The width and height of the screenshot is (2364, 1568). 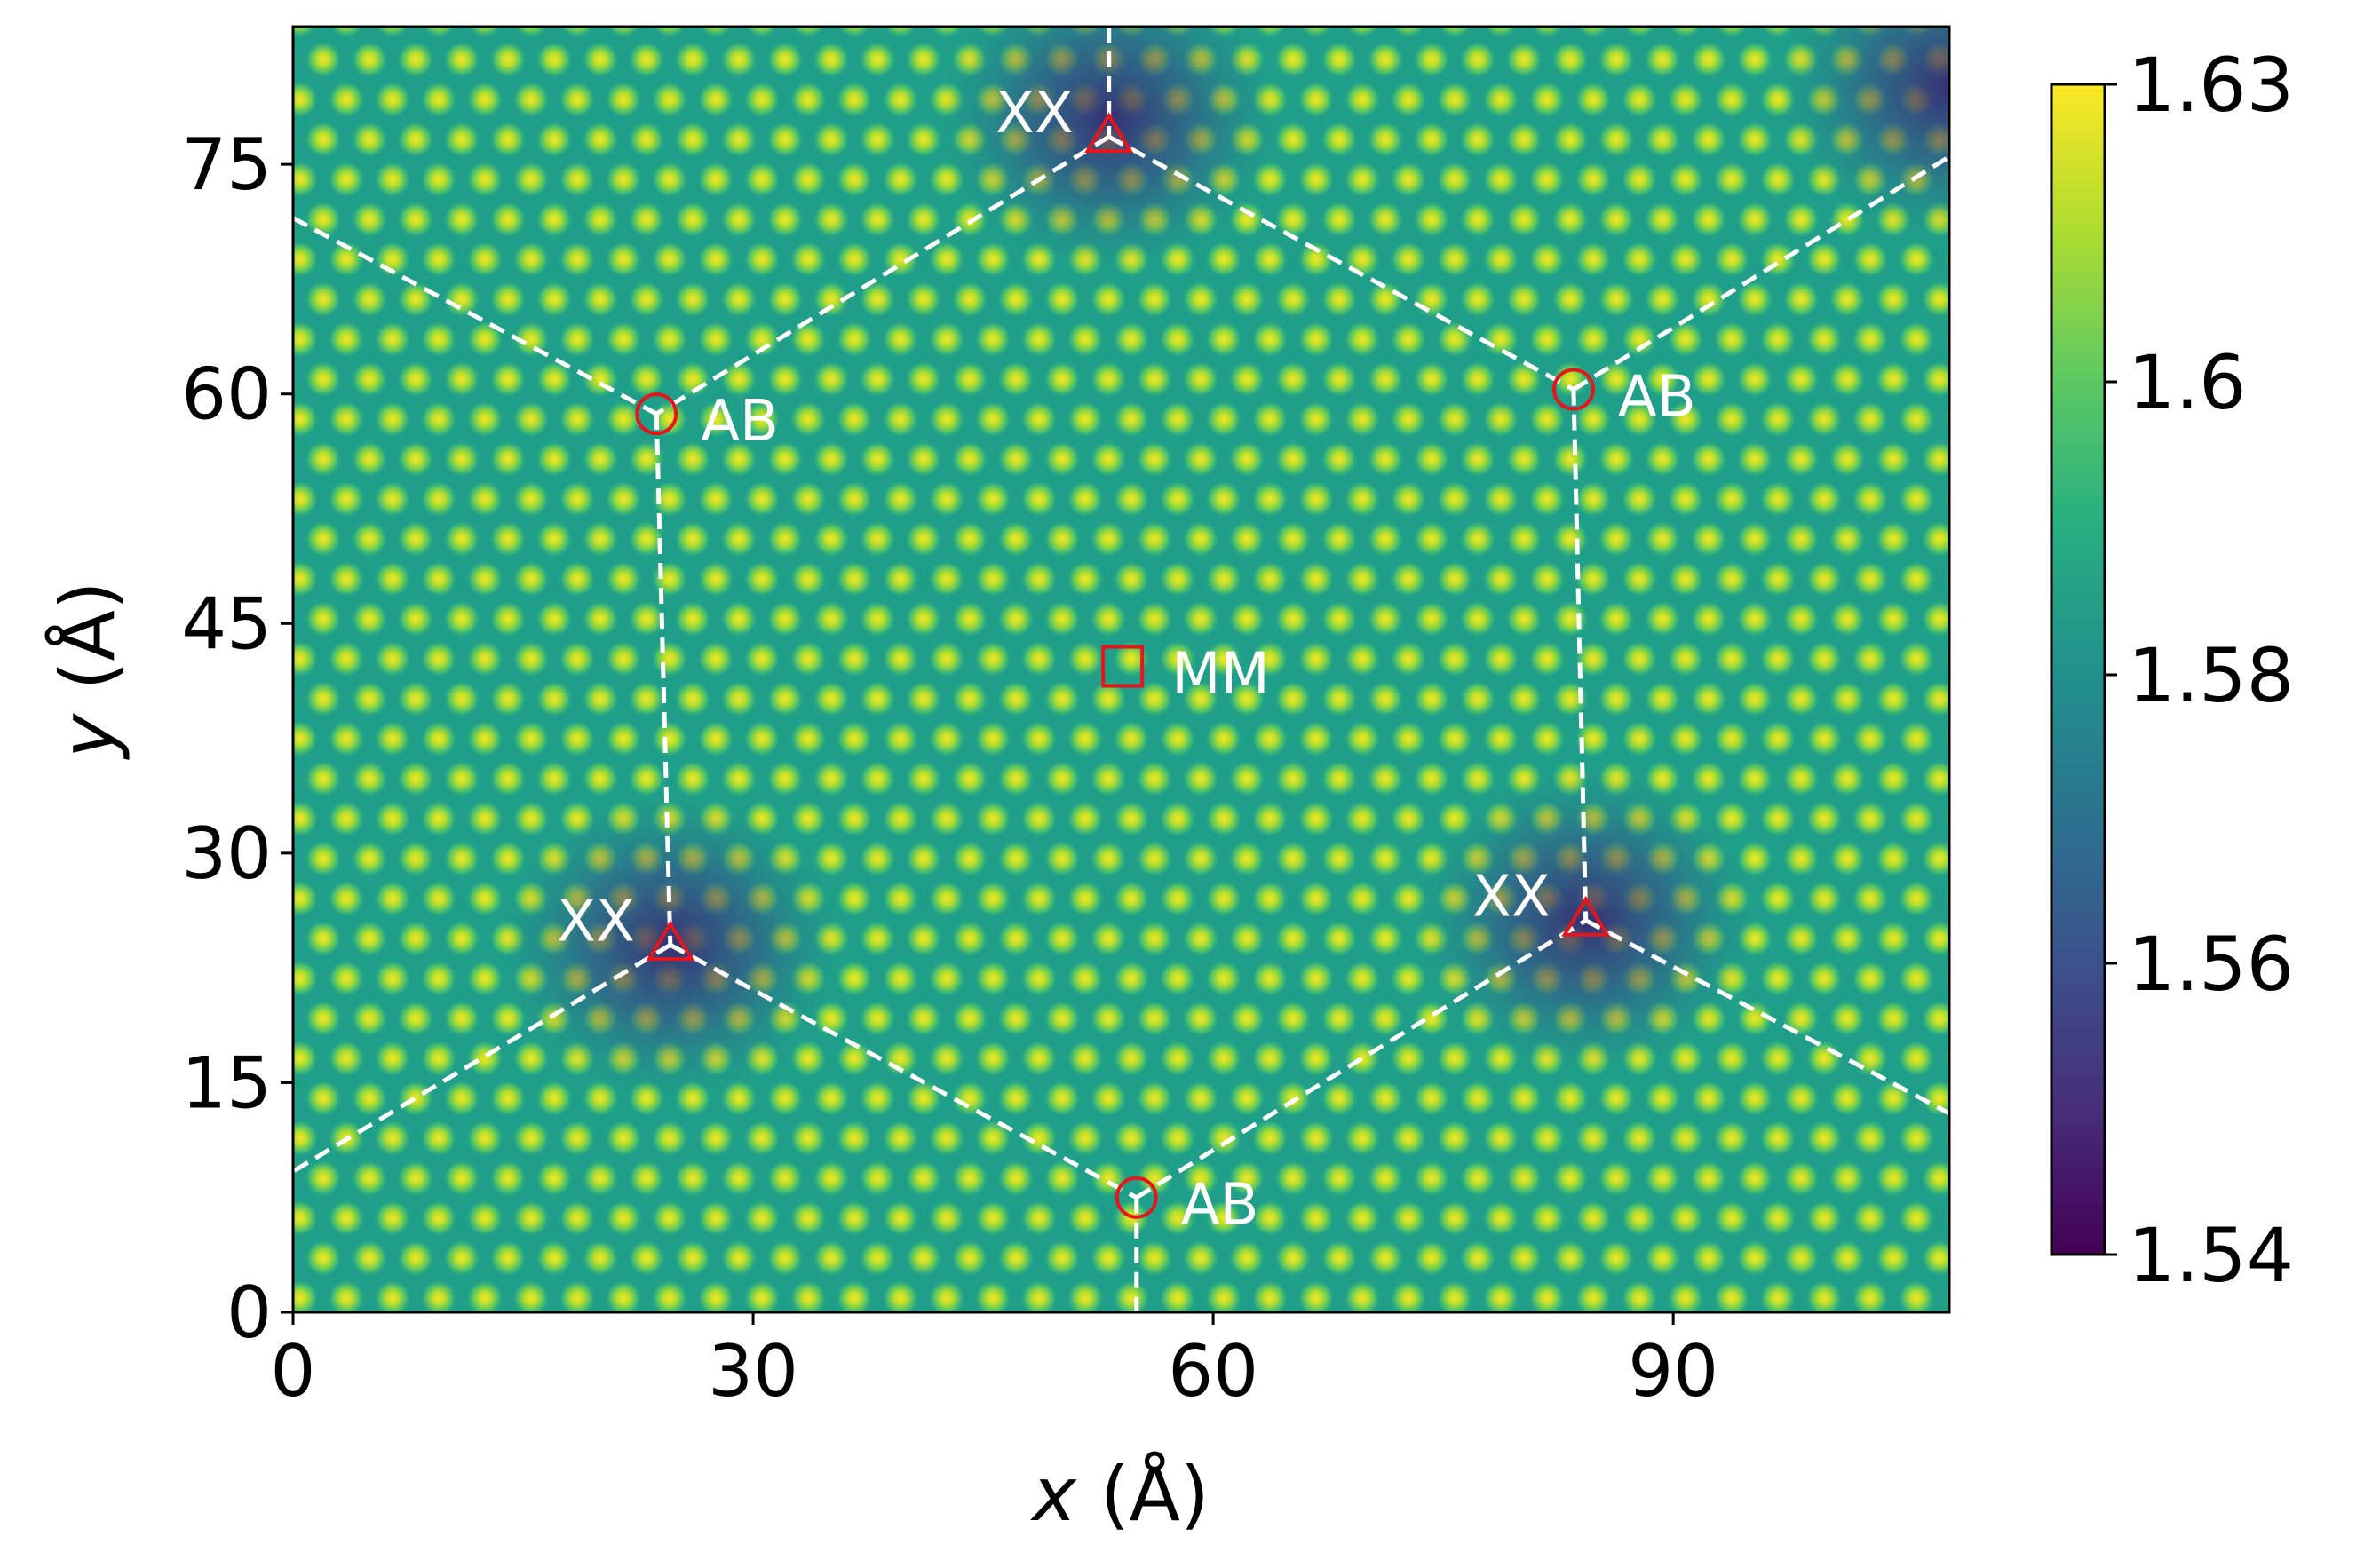 I want to click on site-mm-3: MM, so click(x=1185, y=675).